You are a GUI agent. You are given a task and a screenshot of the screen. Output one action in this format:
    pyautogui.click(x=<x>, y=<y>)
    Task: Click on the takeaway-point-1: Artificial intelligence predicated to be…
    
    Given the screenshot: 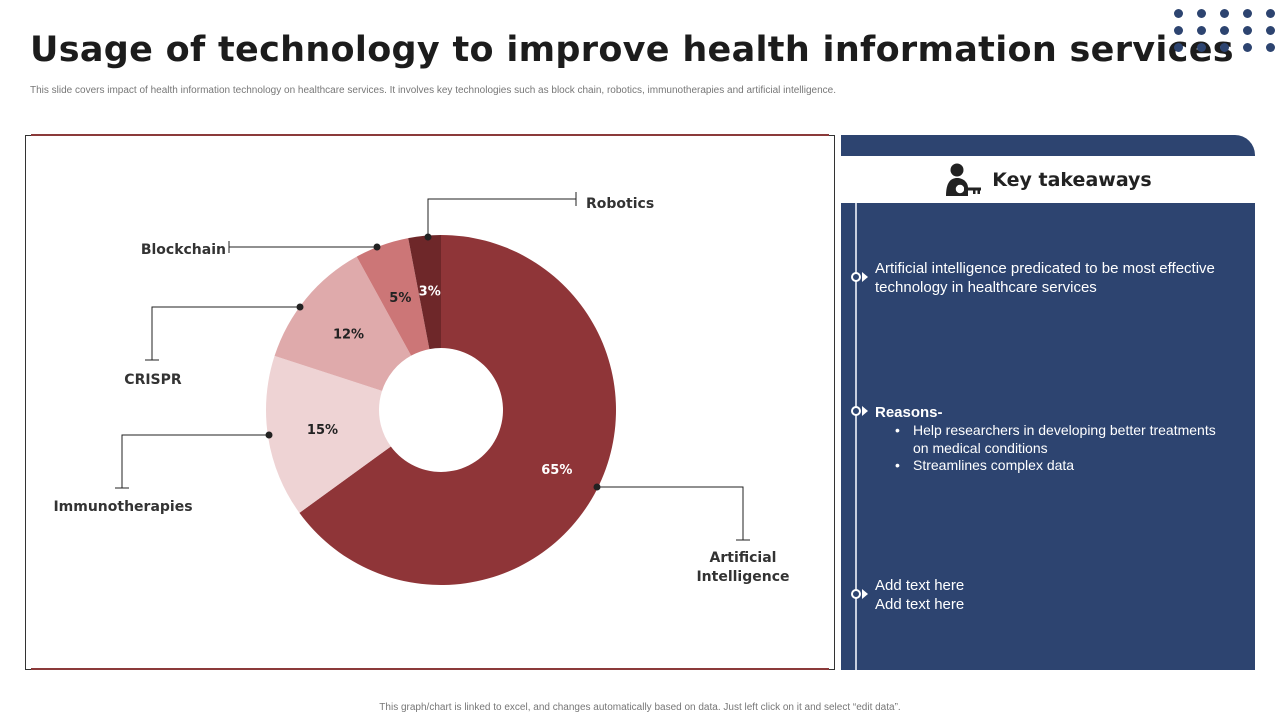 What is the action you would take?
    pyautogui.click(x=1045, y=278)
    